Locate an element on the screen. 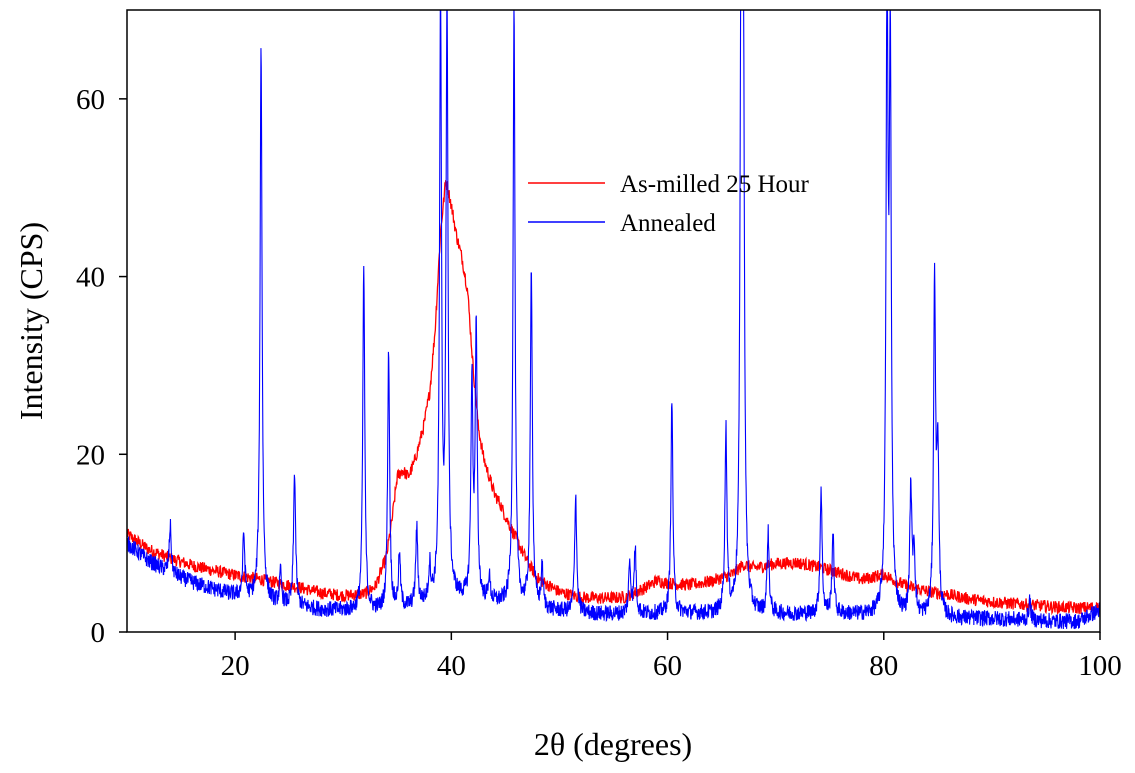 This screenshot has width=1135, height=773. y-tick-label: 0 is located at coordinates (98, 633).